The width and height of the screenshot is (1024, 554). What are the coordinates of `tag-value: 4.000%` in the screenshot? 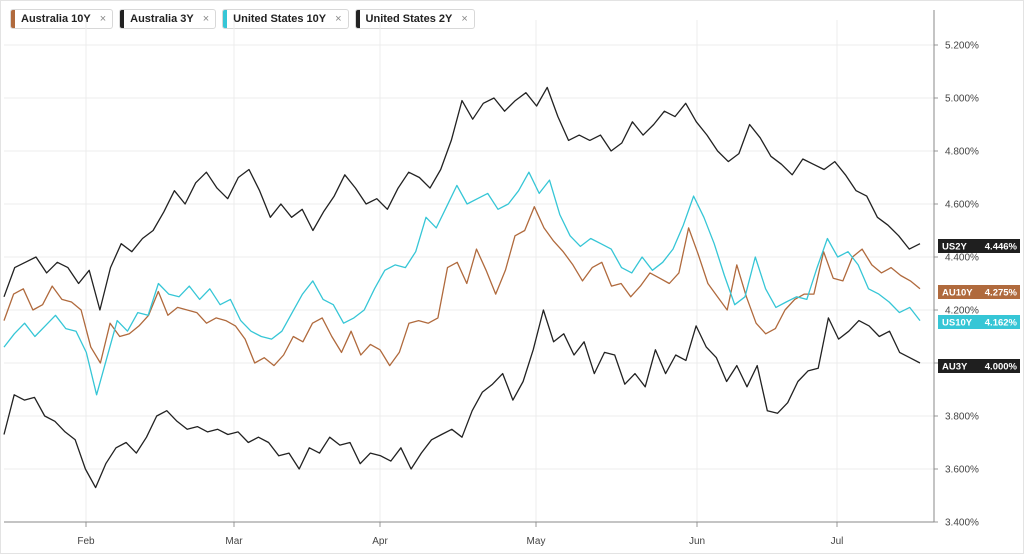 It's located at (1001, 367).